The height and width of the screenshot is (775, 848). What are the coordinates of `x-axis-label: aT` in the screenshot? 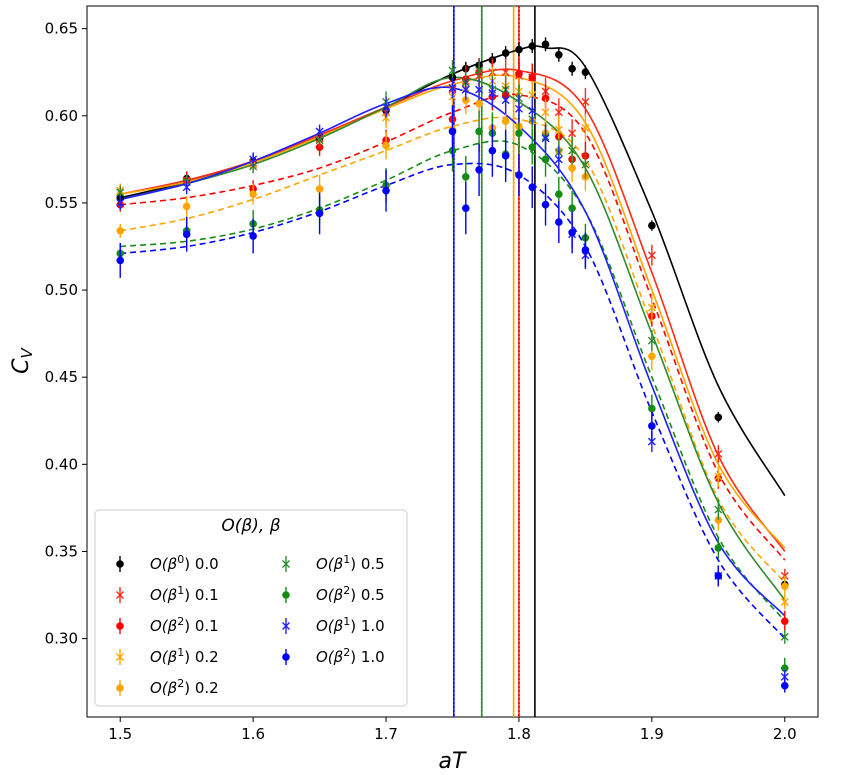 It's located at (453, 761).